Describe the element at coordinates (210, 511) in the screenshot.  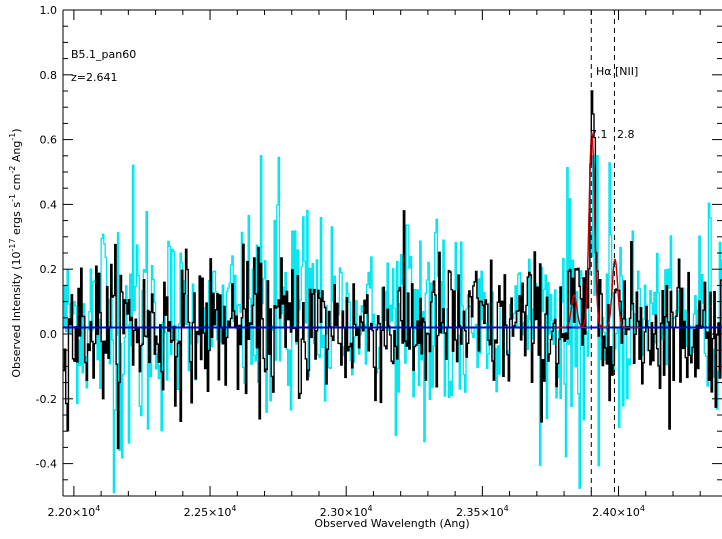
I see `x-tick-label: 2.25×10⁴` at that location.